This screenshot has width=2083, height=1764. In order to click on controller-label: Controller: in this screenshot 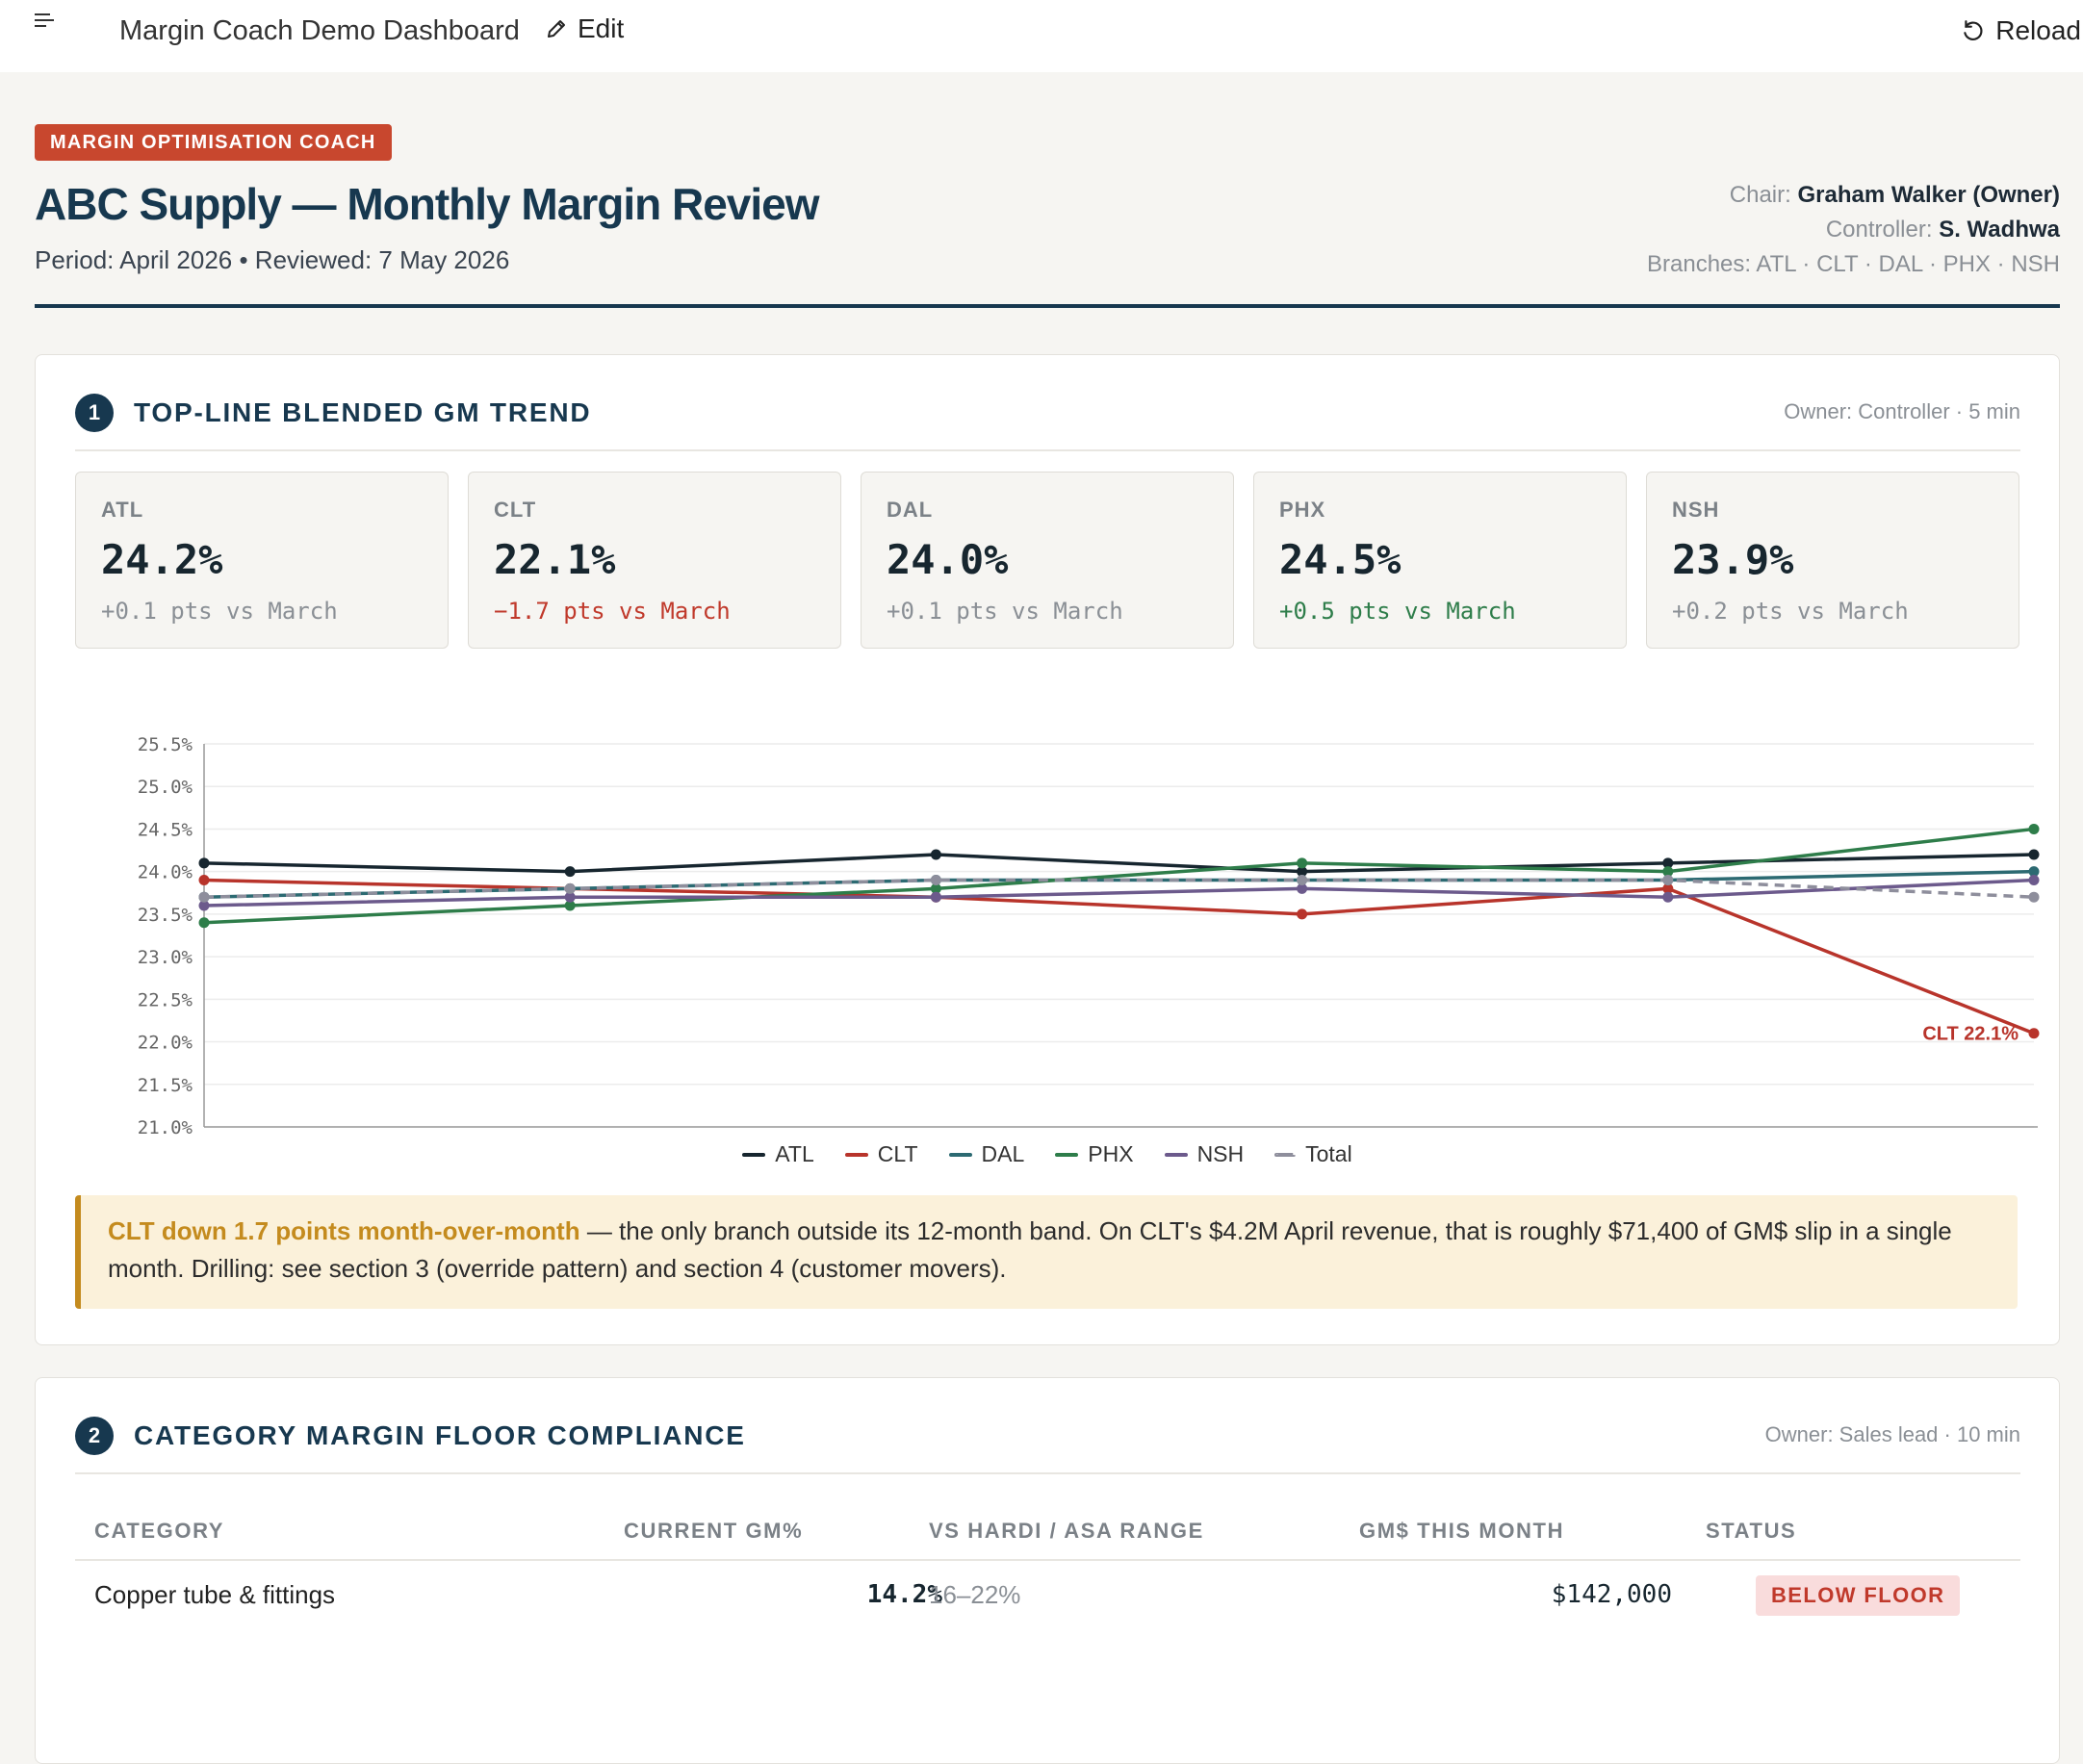, I will do `click(1879, 230)`.